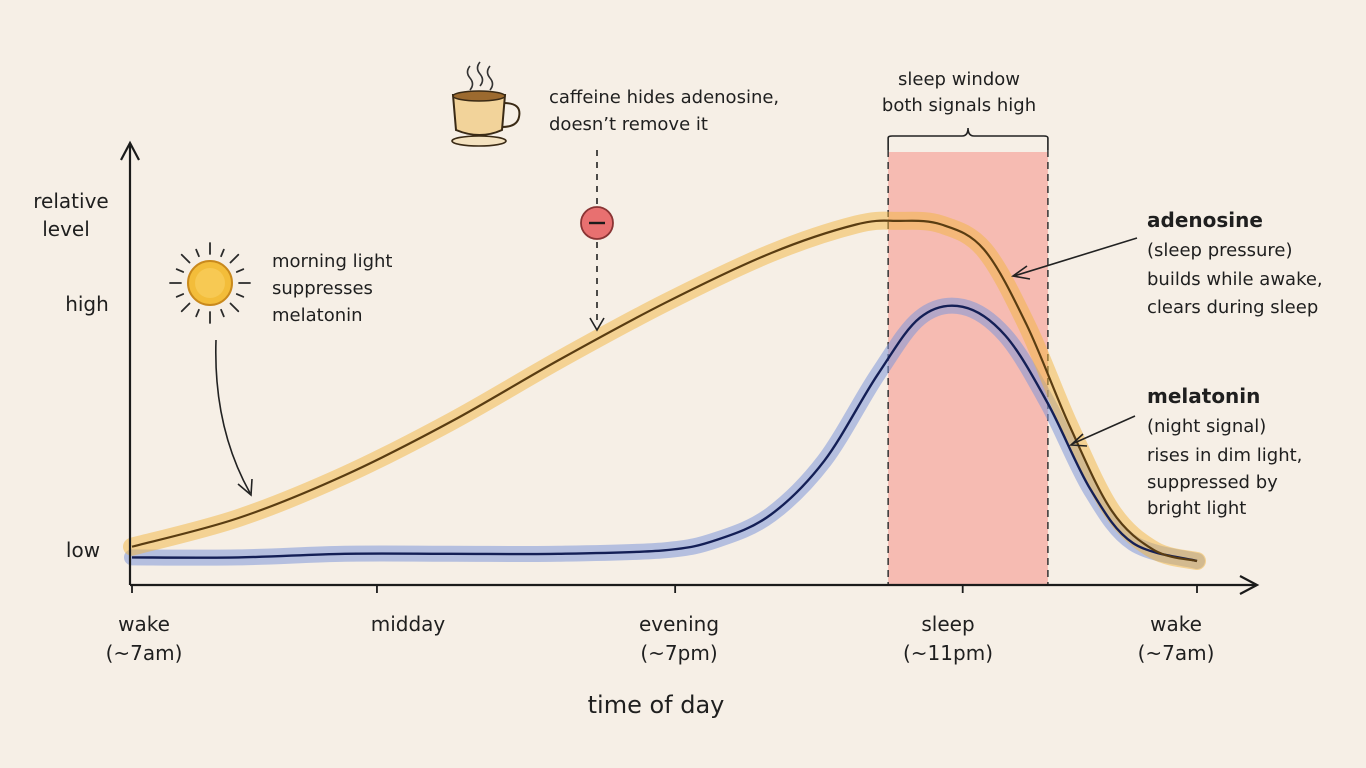  What do you see at coordinates (1020, 272) in the screenshot?
I see `adenosine-pointer-head` at bounding box center [1020, 272].